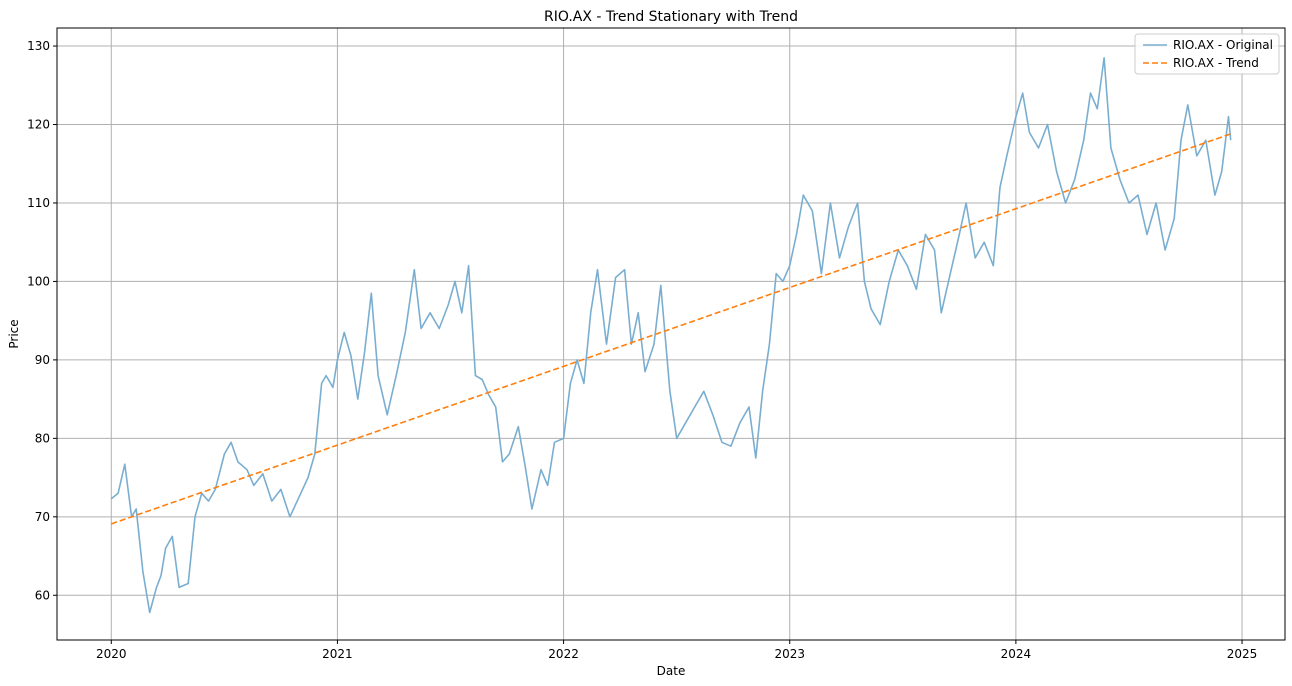 The height and width of the screenshot is (686, 1292). Describe the element at coordinates (42, 517) in the screenshot. I see `y-tick-label: 70` at that location.